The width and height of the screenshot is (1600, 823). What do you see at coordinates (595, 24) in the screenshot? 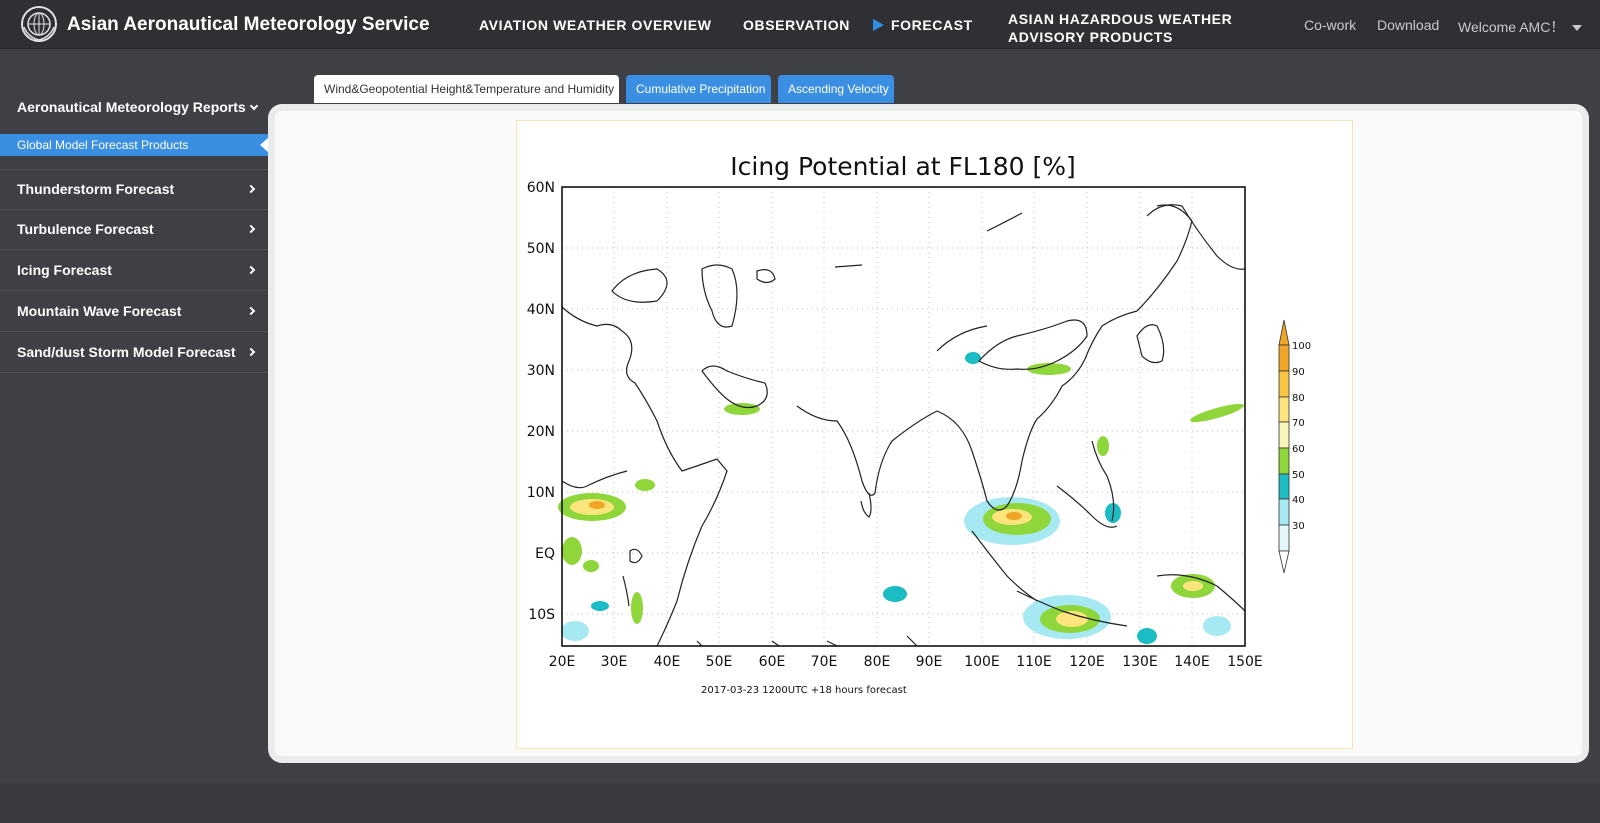
I see `nav-aviation-weather-overview: AVIATION WEATHER OVERVIEW` at bounding box center [595, 24].